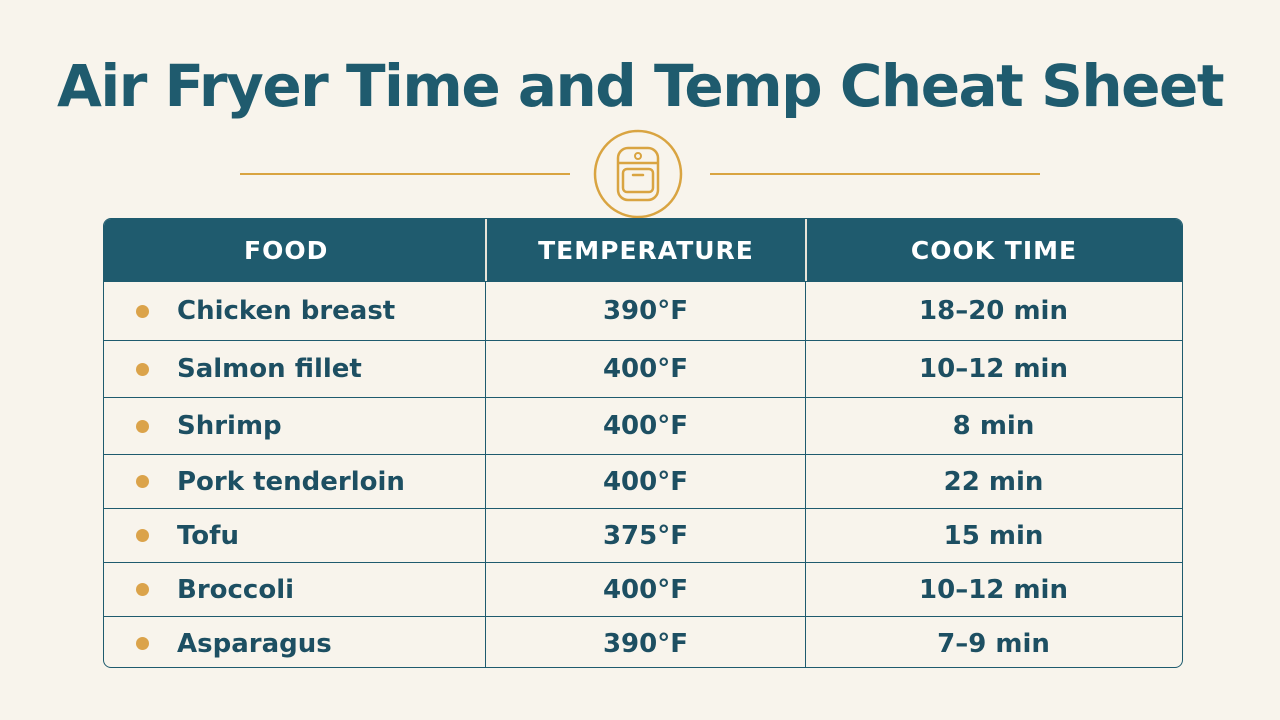 Image resolution: width=1280 pixels, height=720 pixels. I want to click on table-row: Broccoli 400°F 10–12 min, so click(643, 589).